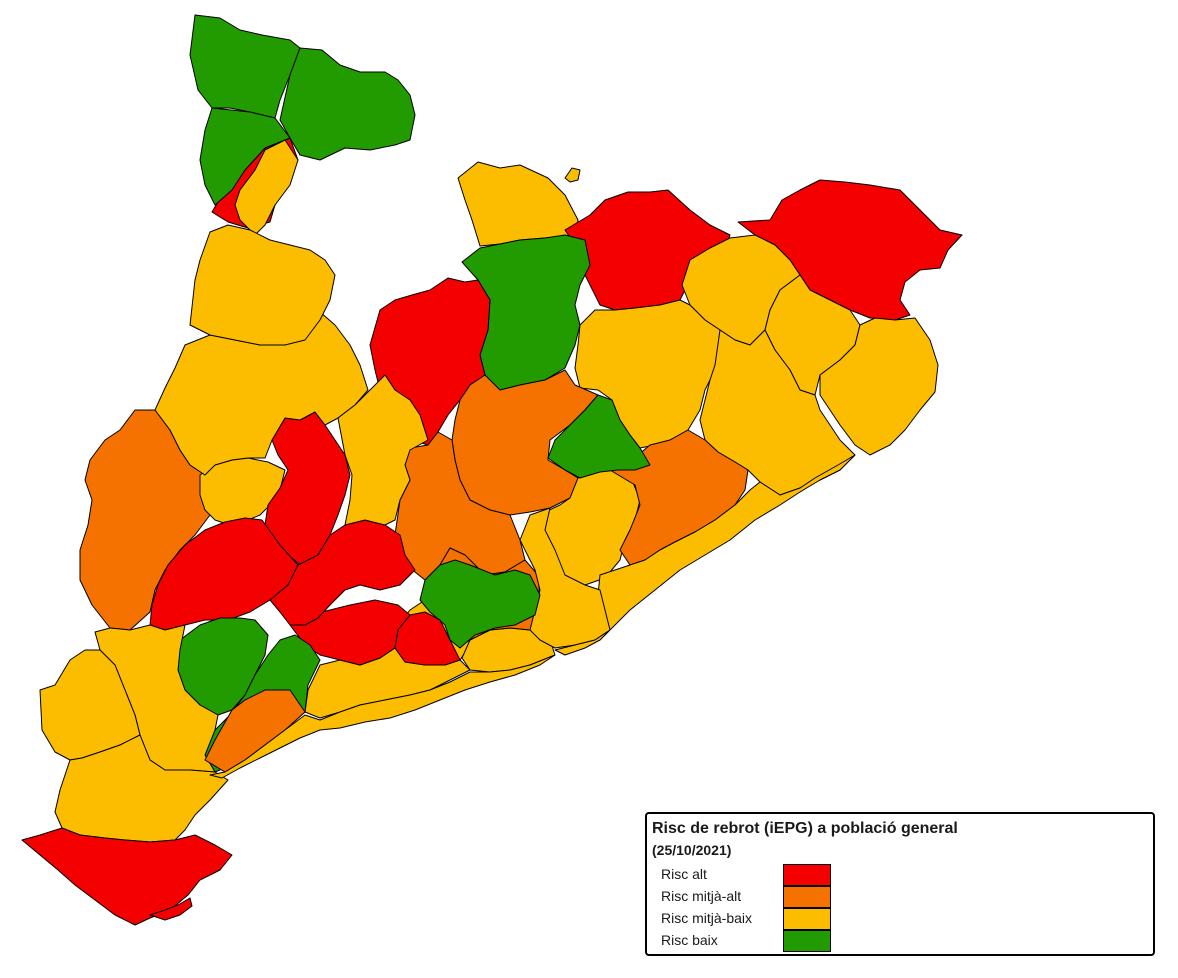 Image resolution: width=1178 pixels, height=978 pixels. I want to click on legend-label: Risc baix, so click(689, 940).